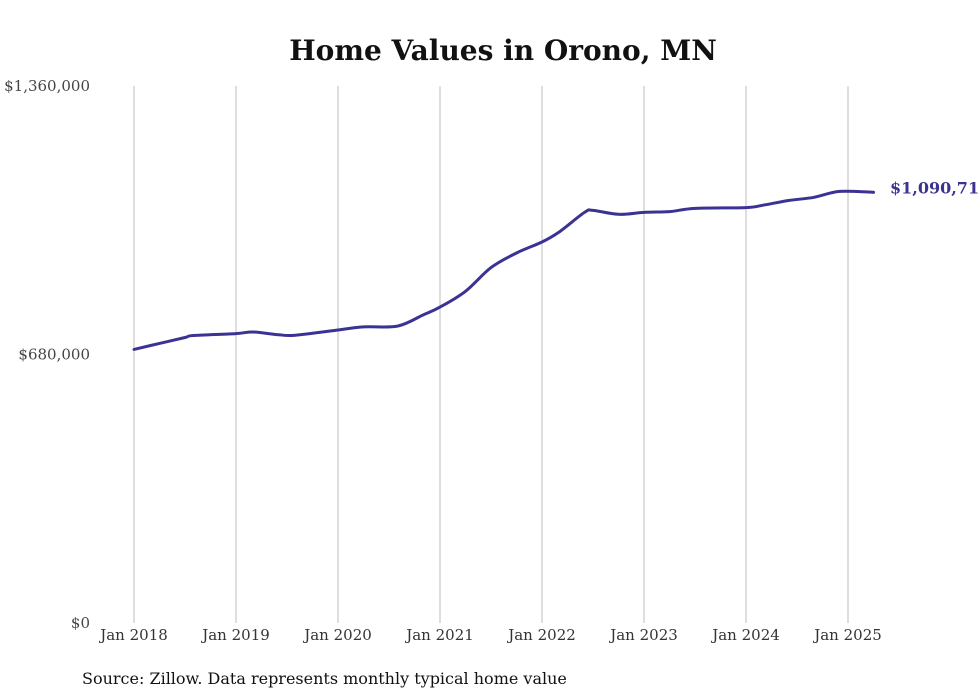  I want to click on x-tick-label: Jan 2023, so click(643, 635).